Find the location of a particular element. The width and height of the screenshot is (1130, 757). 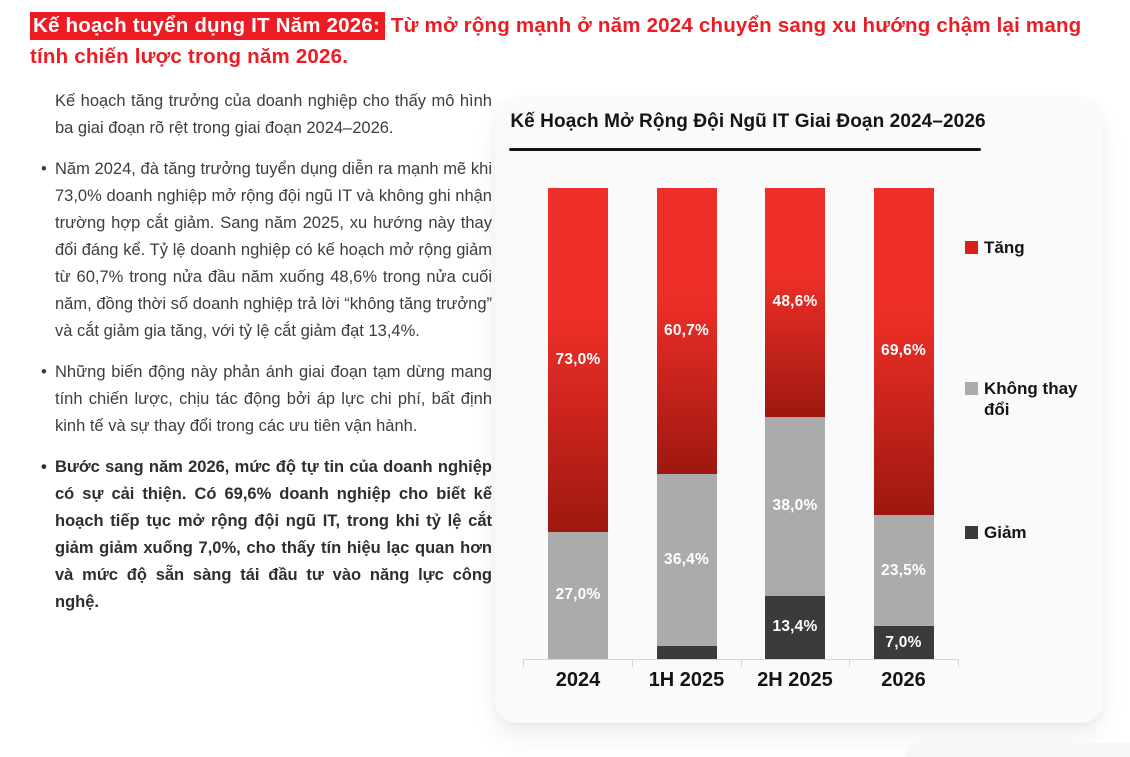

segment-Tăng-2026 is located at coordinates (903, 351).